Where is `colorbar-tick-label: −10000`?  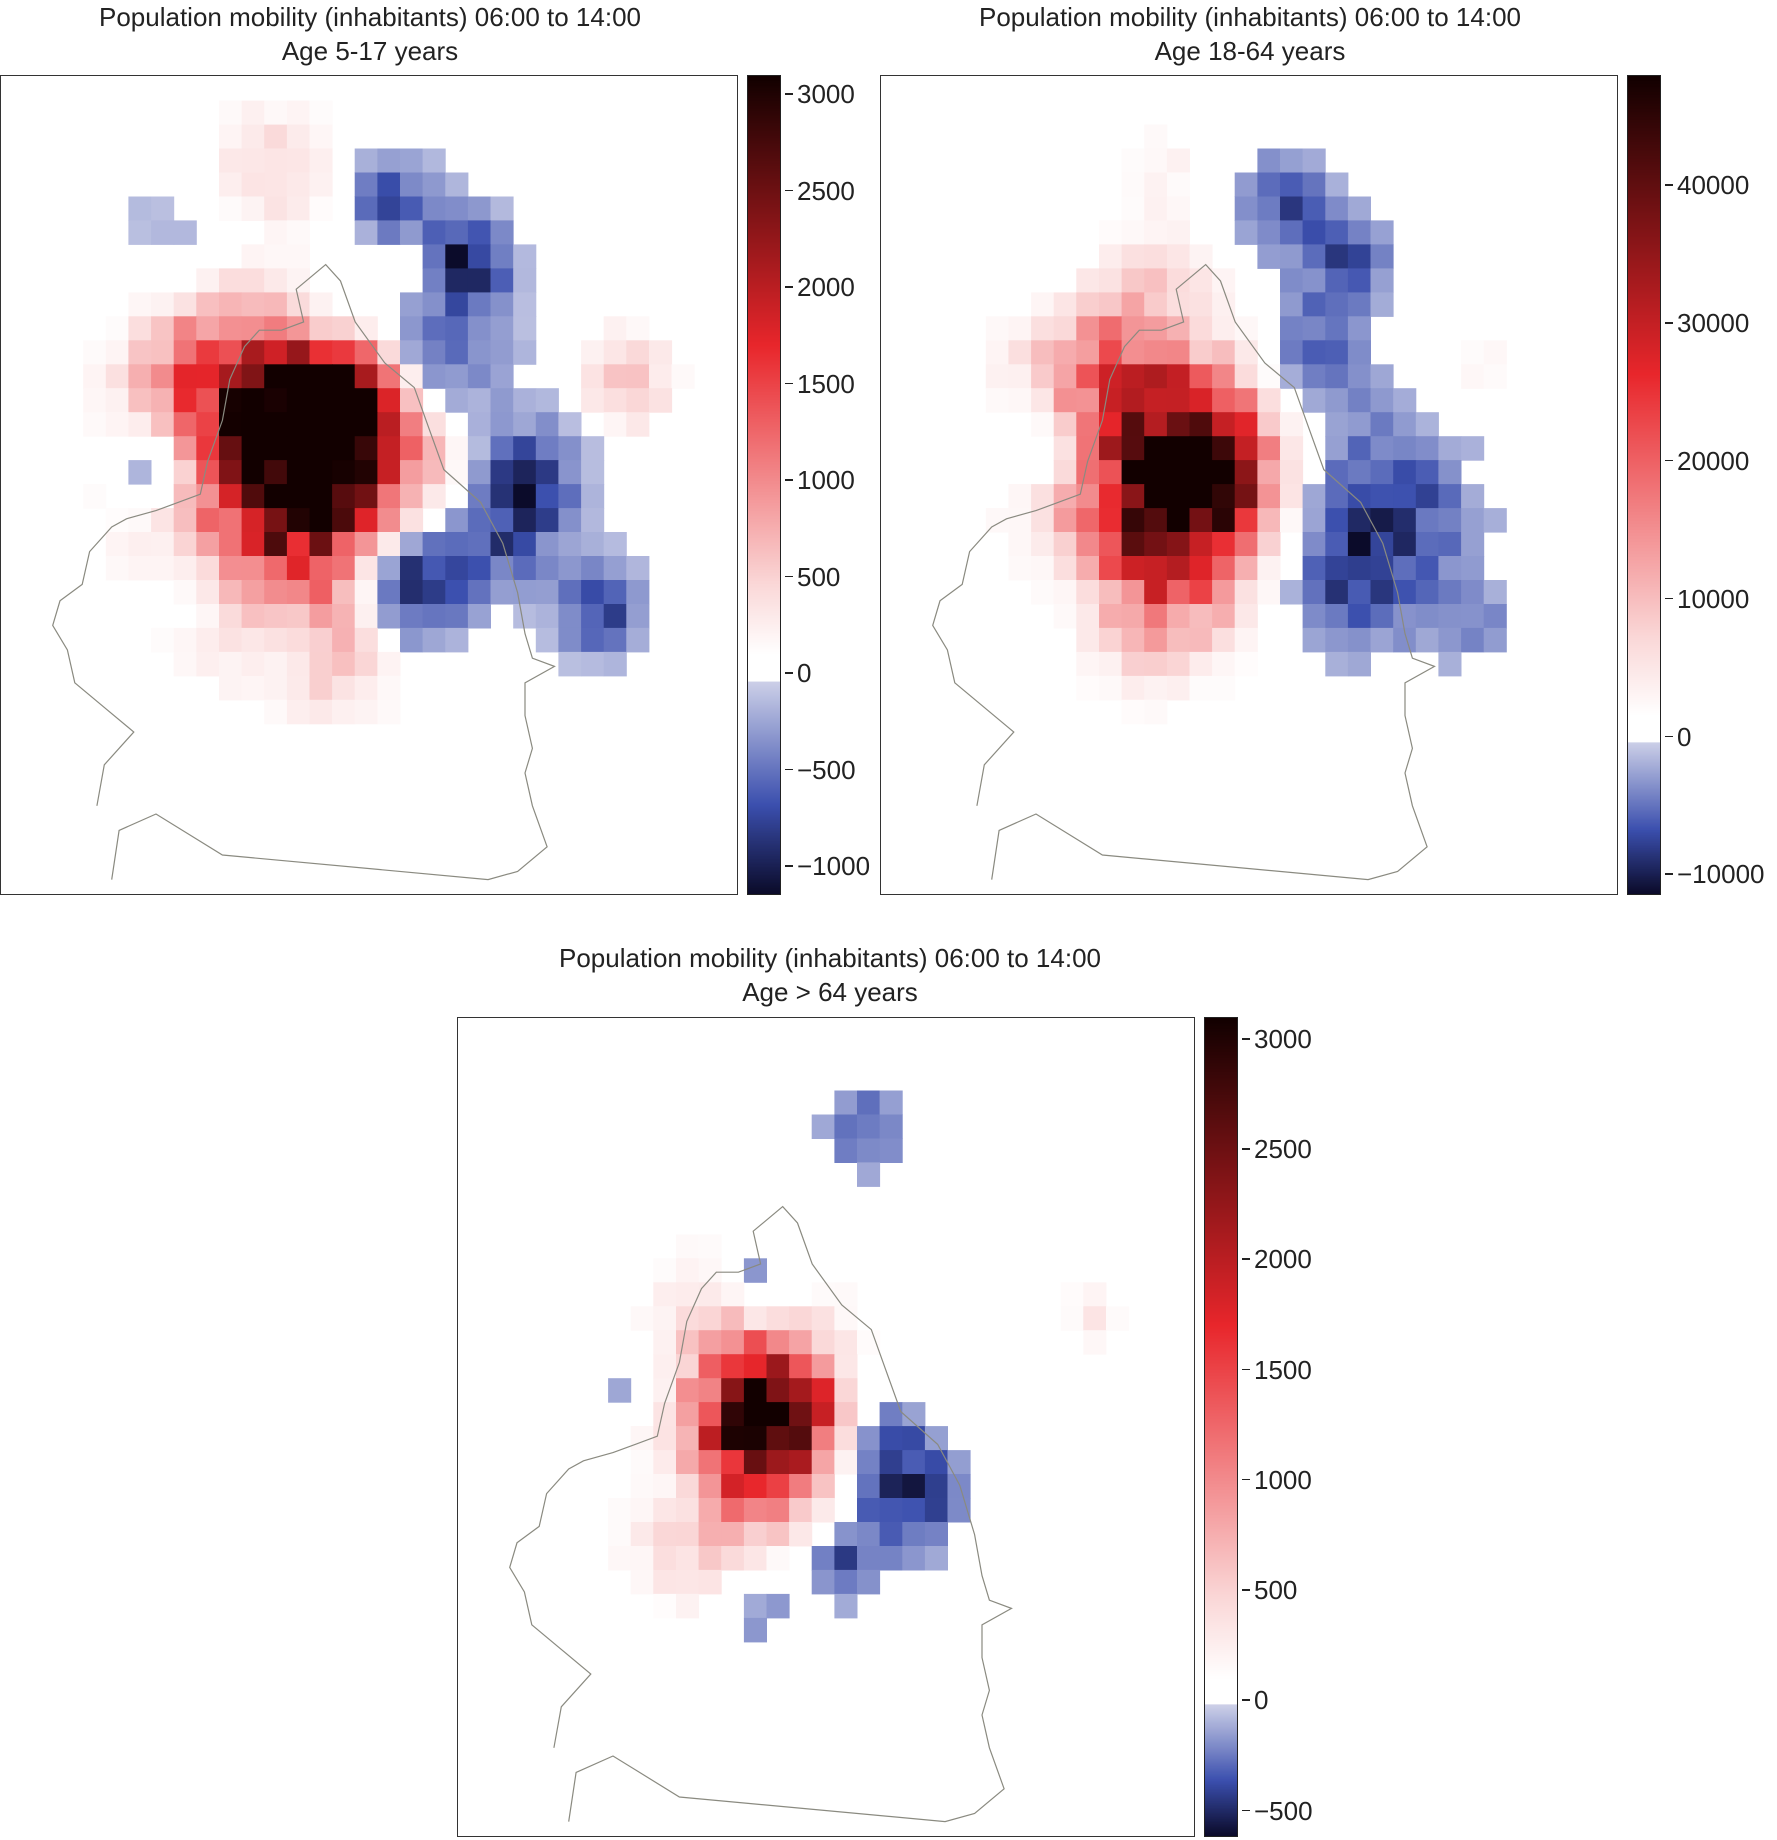
colorbar-tick-label: −10000 is located at coordinates (1714, 874).